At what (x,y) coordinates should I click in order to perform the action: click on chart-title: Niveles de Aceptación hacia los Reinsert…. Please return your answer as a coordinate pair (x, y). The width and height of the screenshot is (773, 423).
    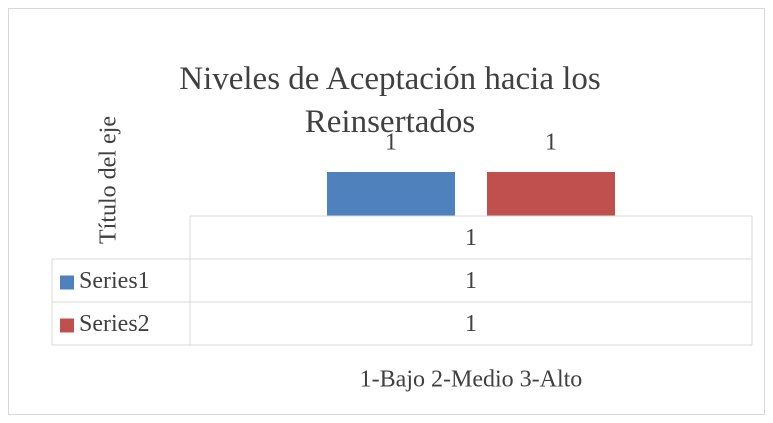
    Looking at the image, I should click on (390, 100).